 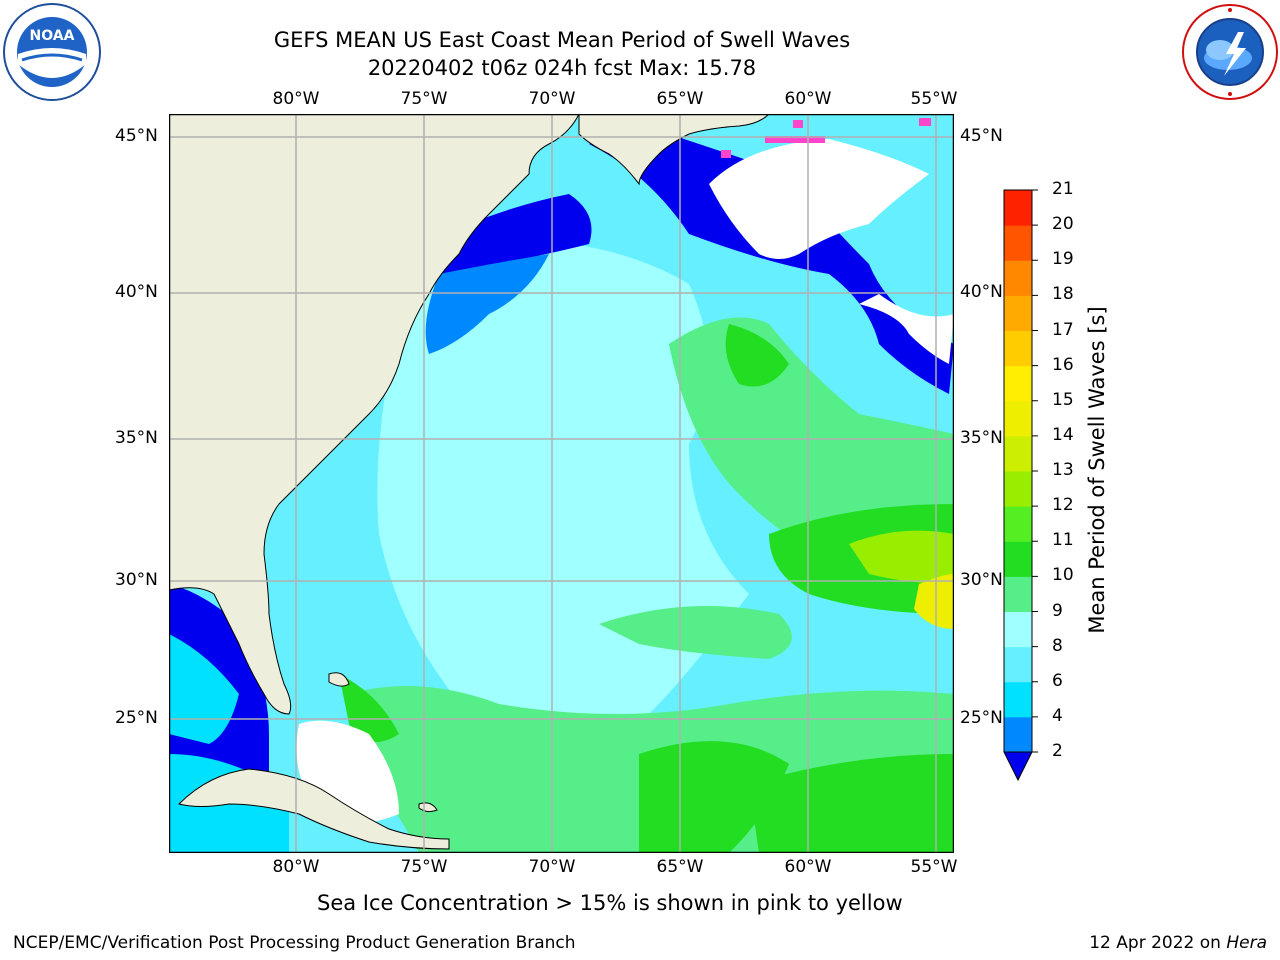 I want to click on colorbar-tick-label: 14, so click(x=1063, y=434).